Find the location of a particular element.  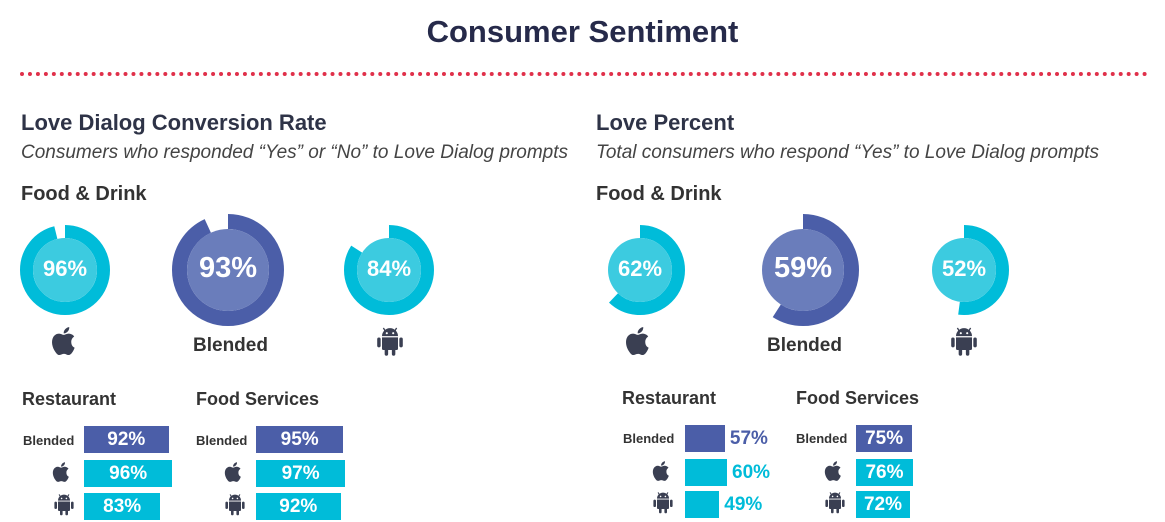

left-restaurant-bar-ios-value-label: 96% is located at coordinates (128, 473).